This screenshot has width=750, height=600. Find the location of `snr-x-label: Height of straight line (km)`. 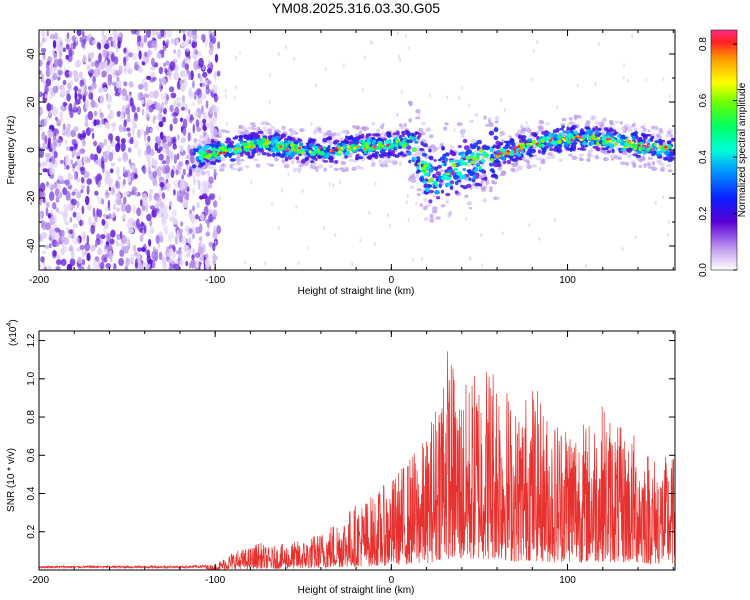

snr-x-label: Height of straight line (km) is located at coordinates (356, 590).